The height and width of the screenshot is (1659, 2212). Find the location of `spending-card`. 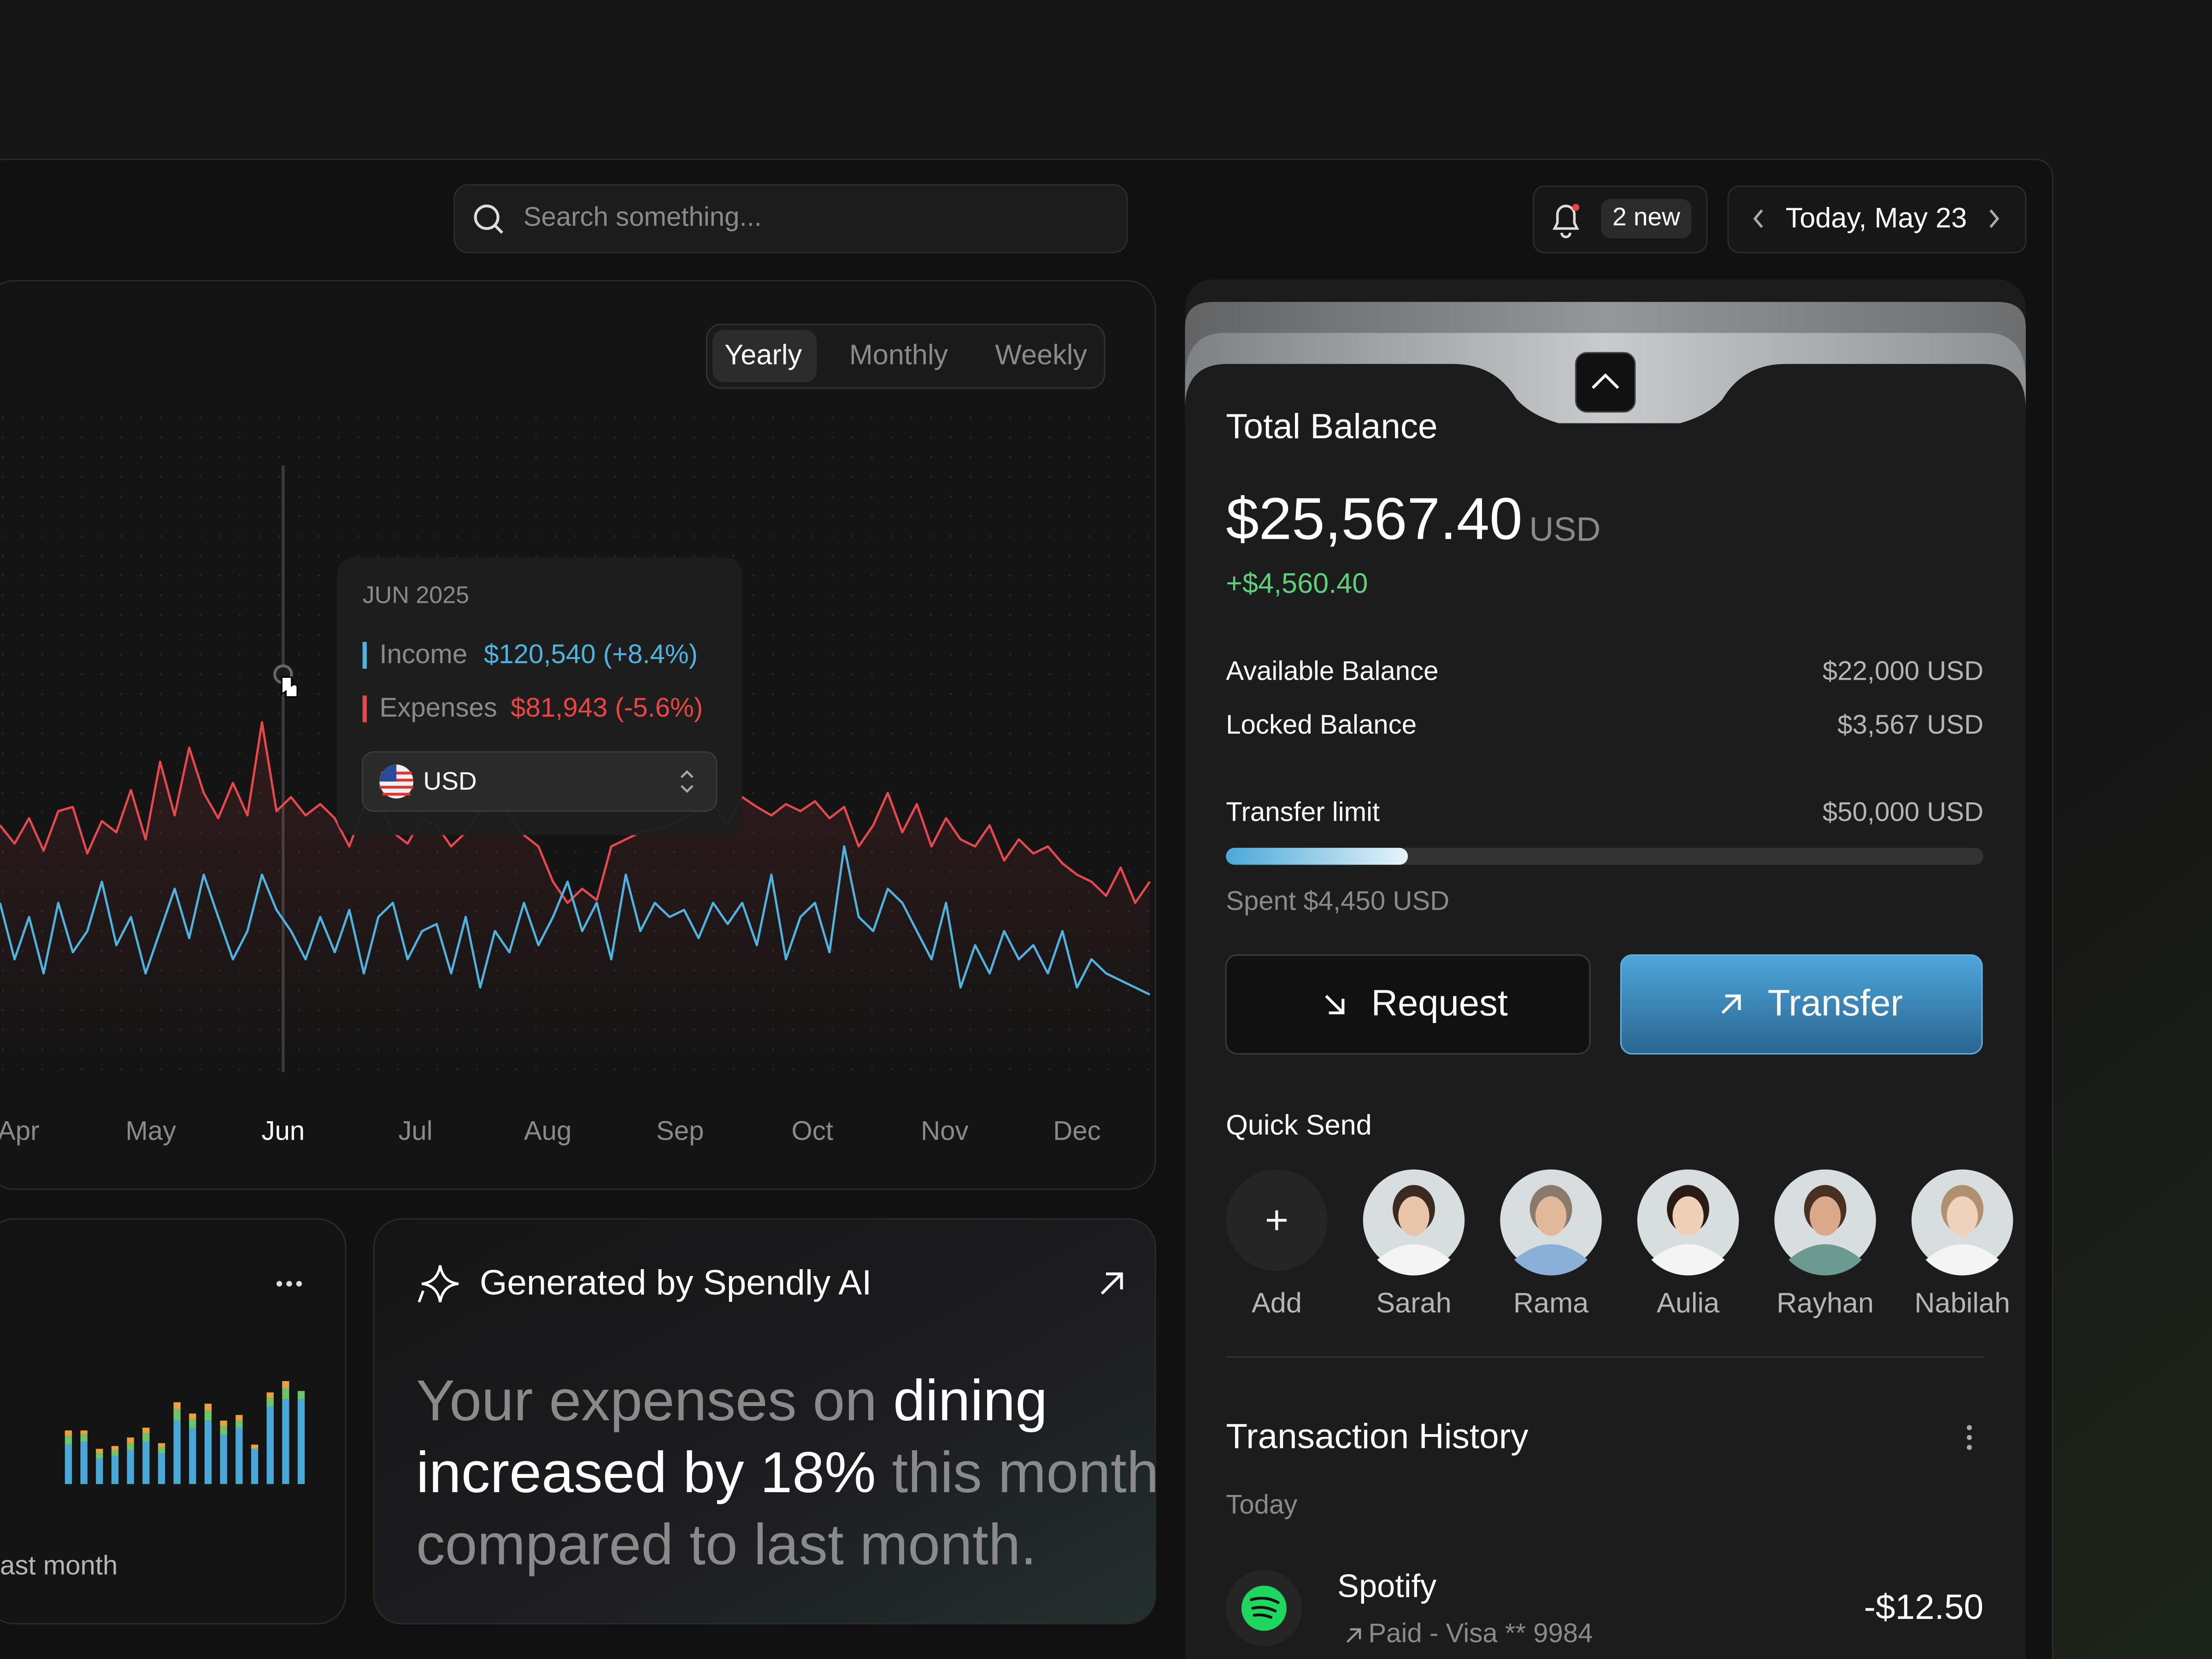

spending-card is located at coordinates (173, 1421).